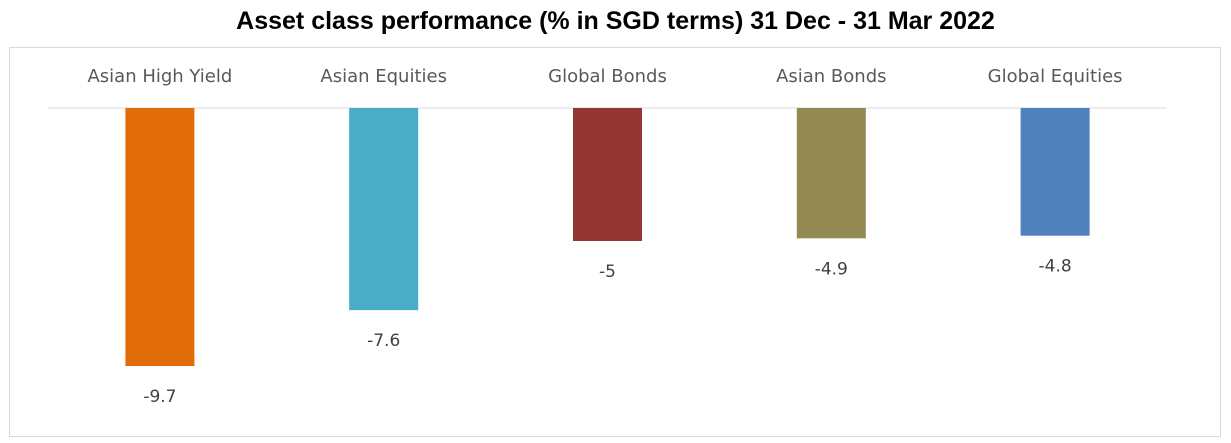 This screenshot has width=1231, height=443. I want to click on data-label: -7.6, so click(383, 341).